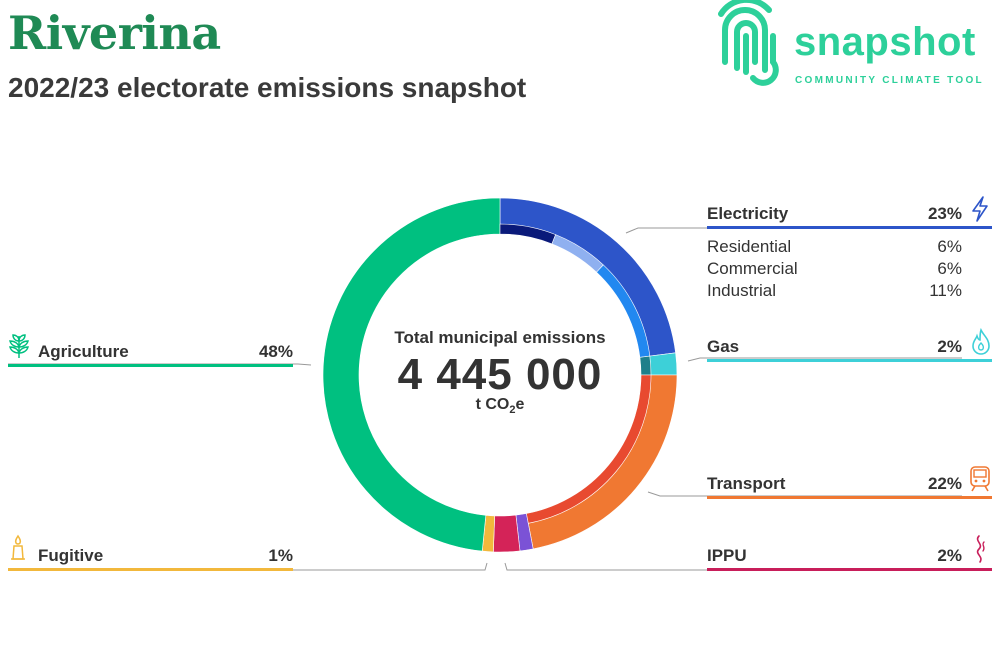  What do you see at coordinates (981, 341) in the screenshot?
I see `flame-icon` at bounding box center [981, 341].